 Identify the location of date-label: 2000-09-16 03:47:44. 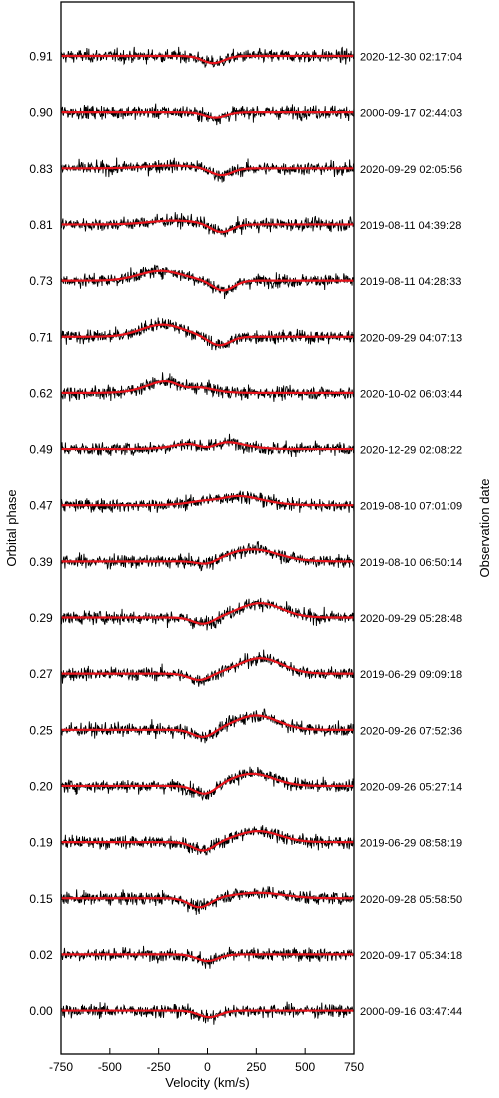
(411, 1012).